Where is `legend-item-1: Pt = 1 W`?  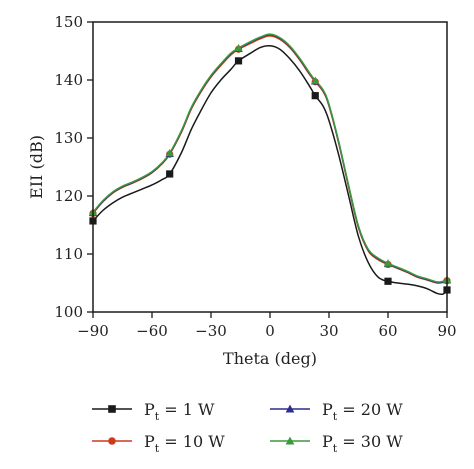 legend-item-1: Pt = 1 W is located at coordinates (153, 411).